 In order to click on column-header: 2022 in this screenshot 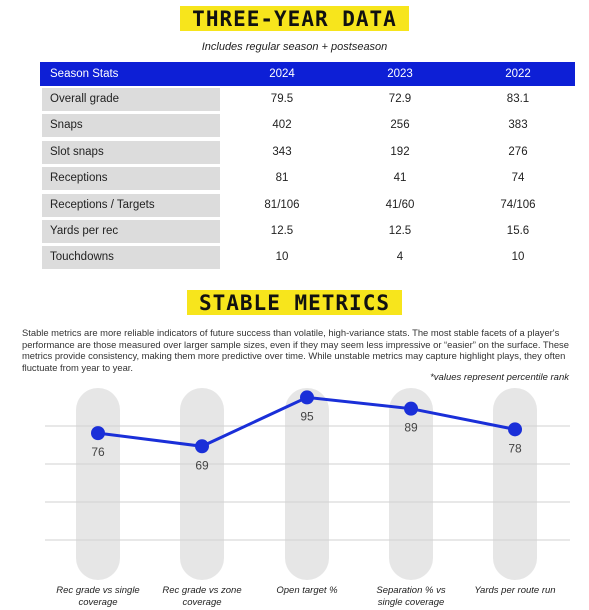, I will do `click(518, 74)`.